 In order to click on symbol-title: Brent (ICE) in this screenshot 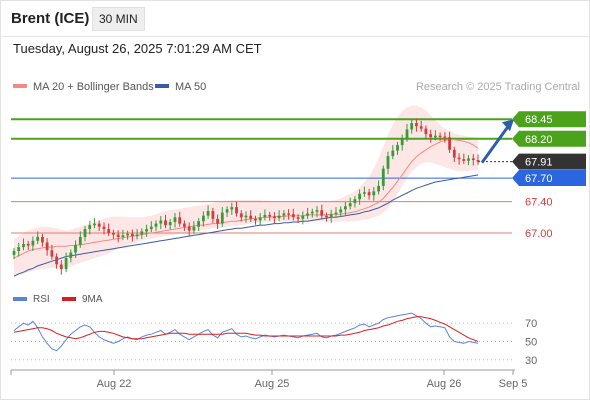, I will do `click(50, 18)`.